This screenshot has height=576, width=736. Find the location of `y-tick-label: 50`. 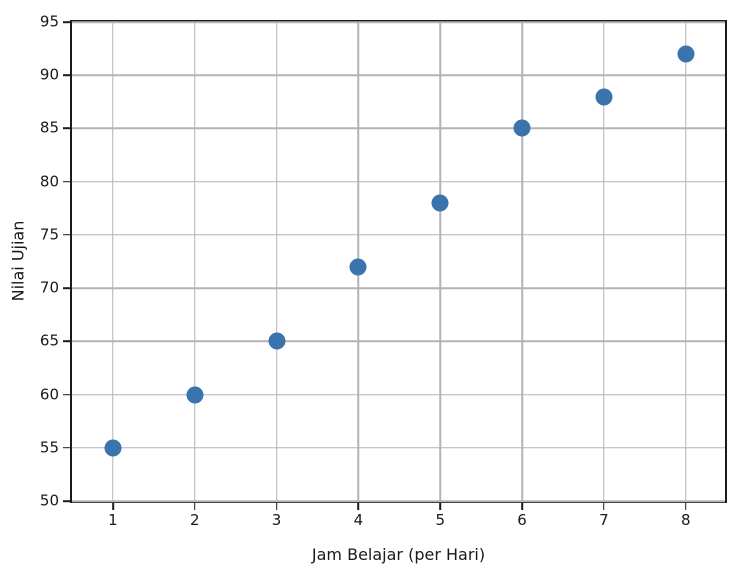

y-tick-label: 50 is located at coordinates (49, 500).